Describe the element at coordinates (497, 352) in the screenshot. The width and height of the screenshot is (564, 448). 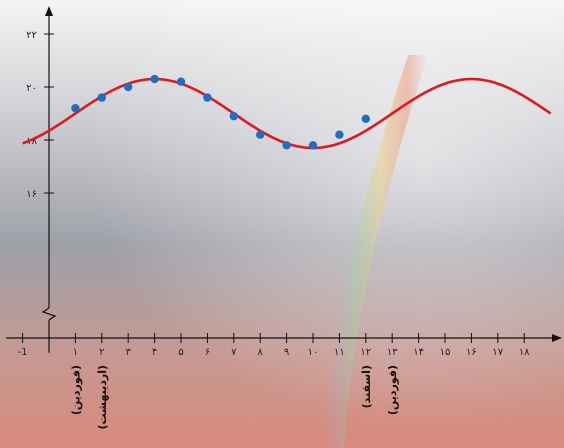
I see `x-tick-label: ۱۷` at that location.